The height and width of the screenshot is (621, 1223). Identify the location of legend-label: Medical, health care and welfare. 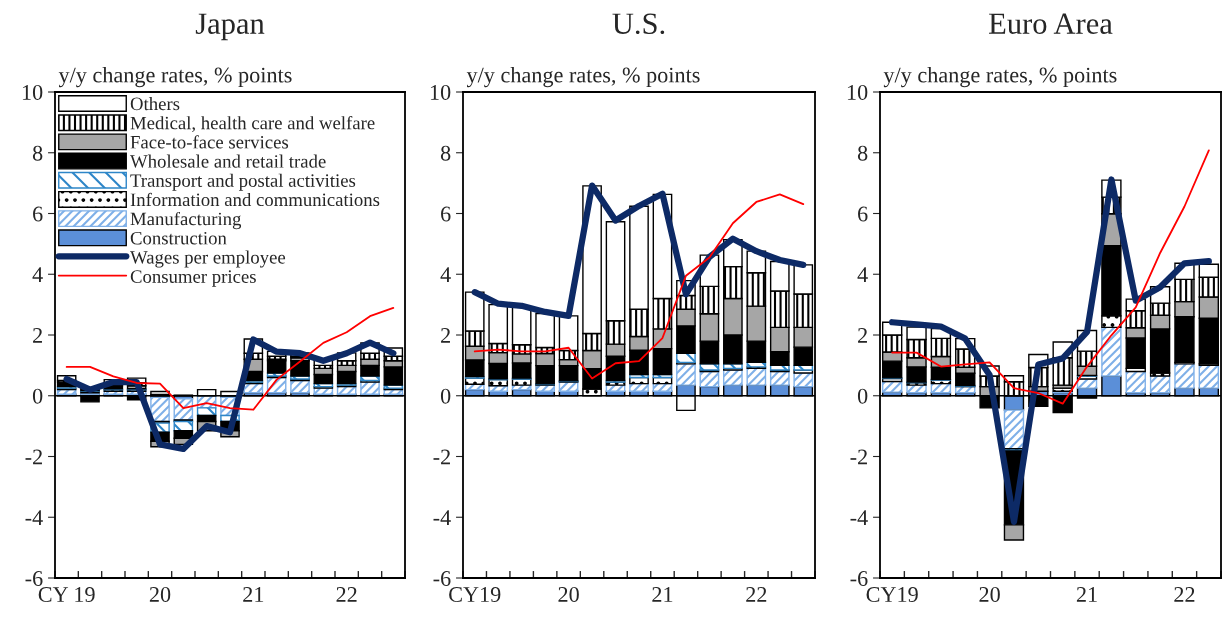
(252, 124).